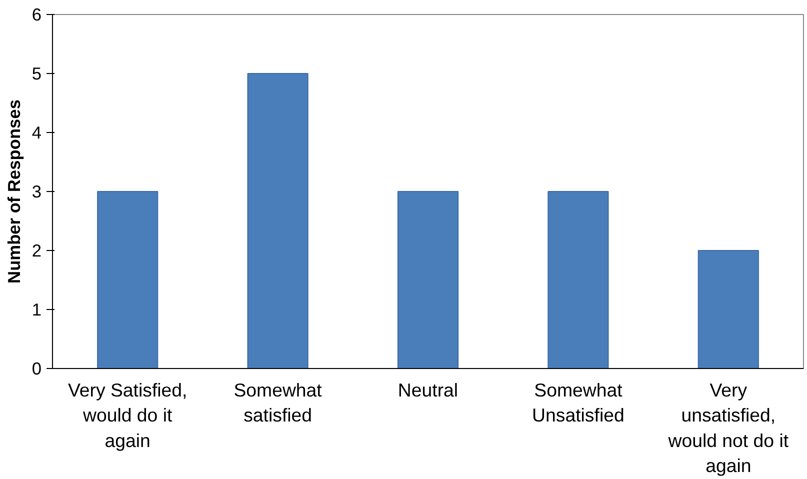 The height and width of the screenshot is (479, 807). I want to click on x-tick-label: Very unsatisfied, would not do it again, so click(728, 428).